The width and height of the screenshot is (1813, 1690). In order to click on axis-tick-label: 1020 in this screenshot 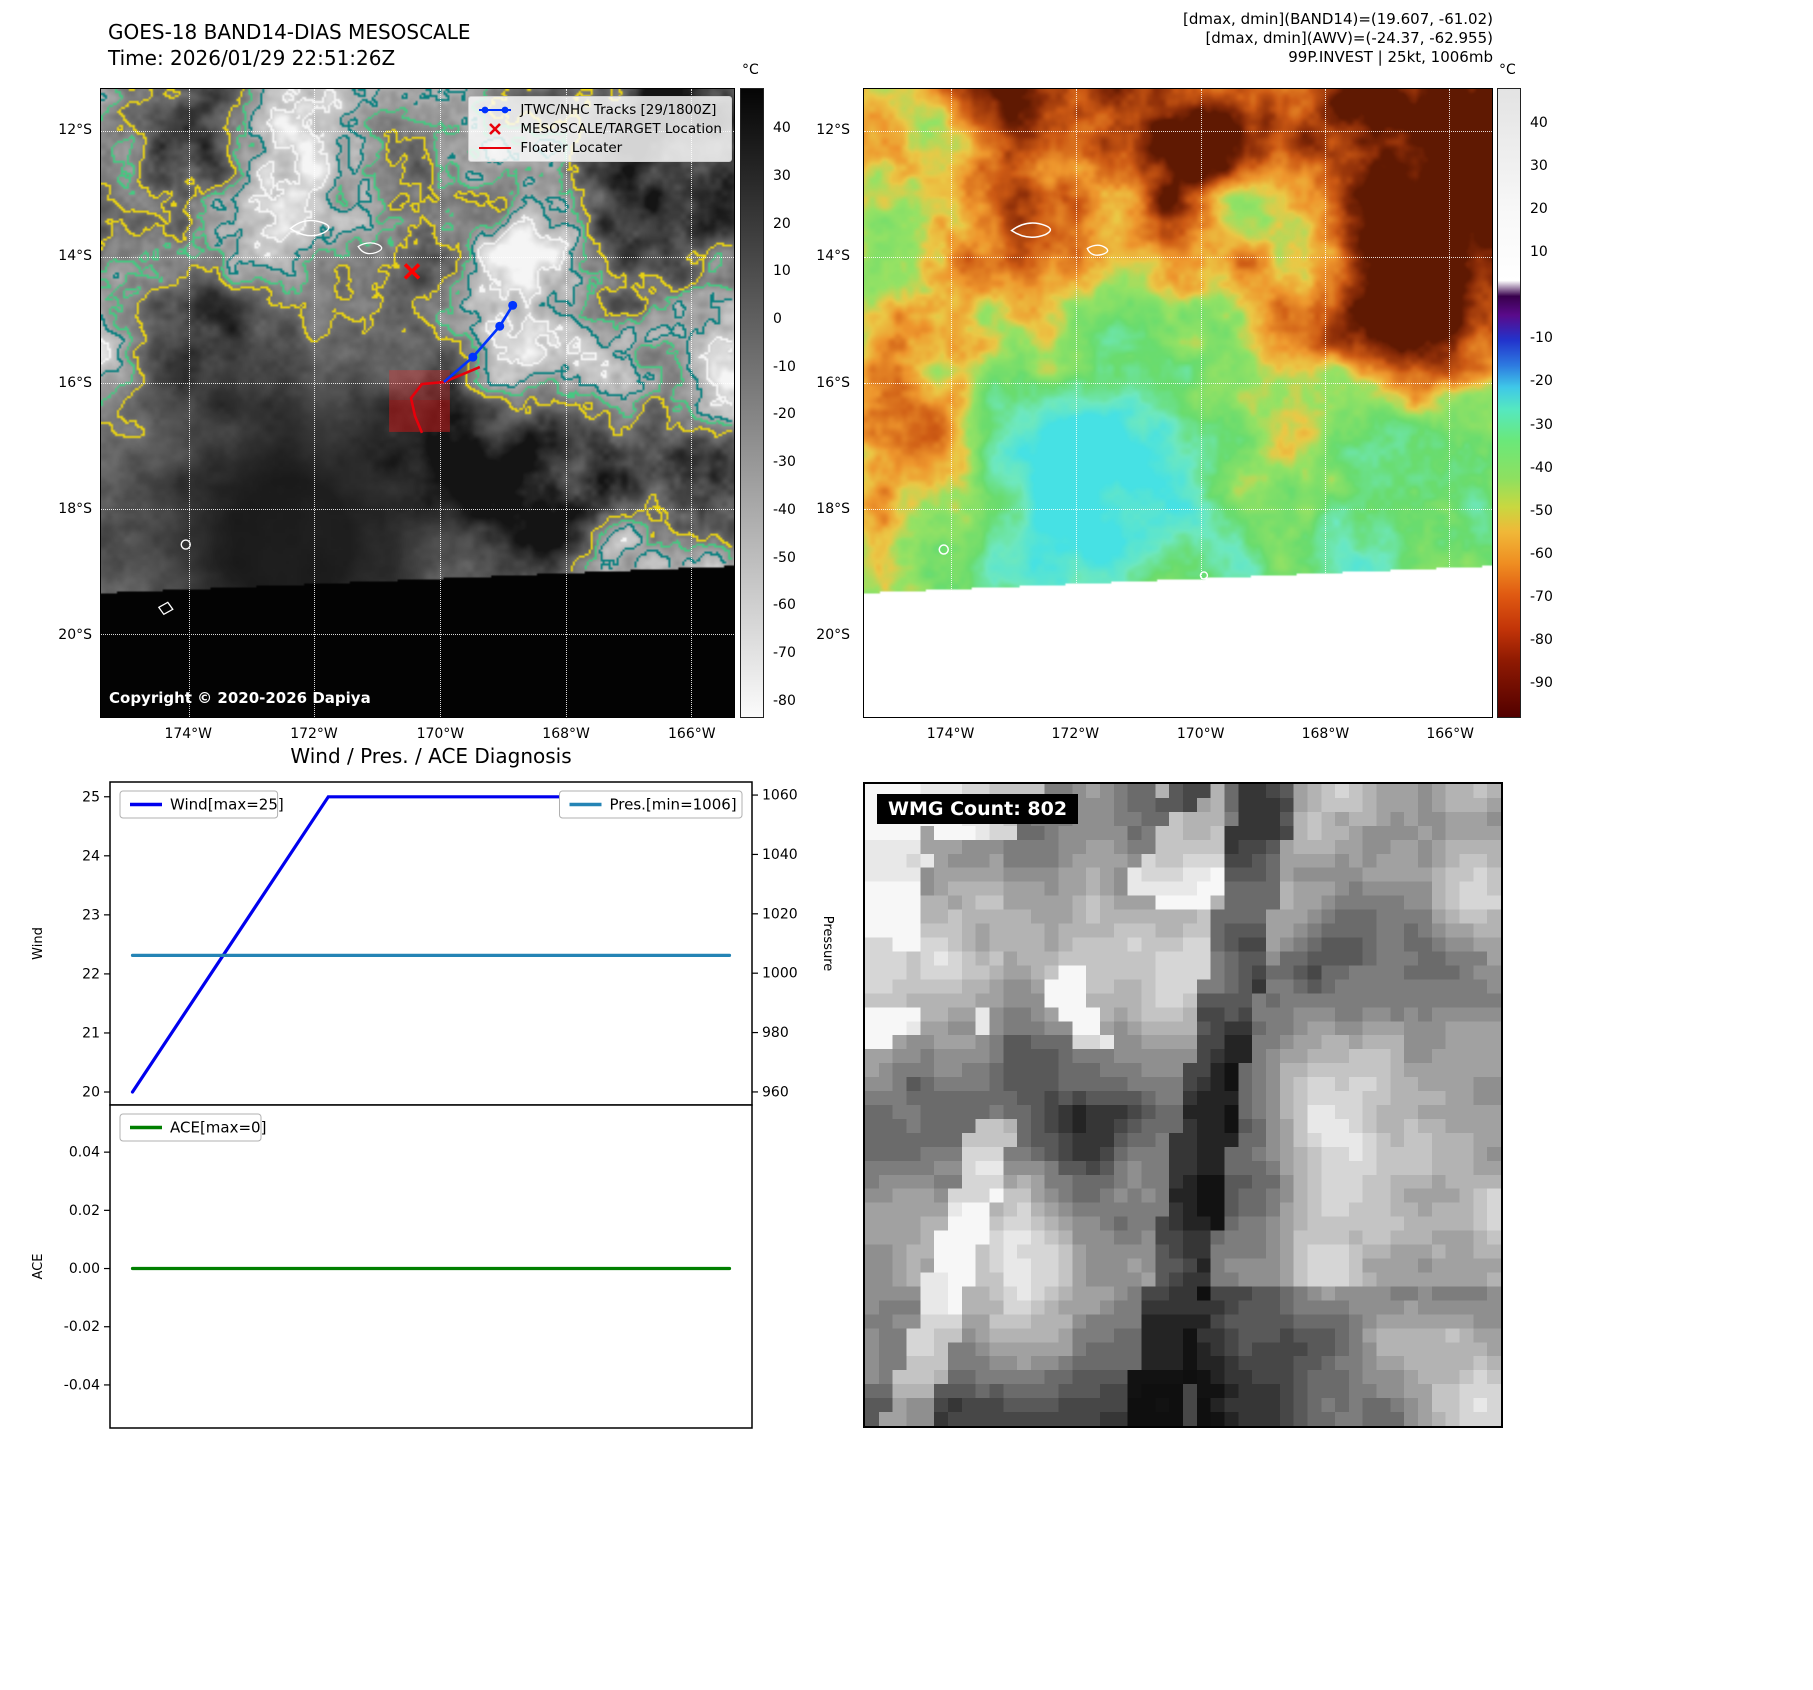, I will do `click(780, 914)`.